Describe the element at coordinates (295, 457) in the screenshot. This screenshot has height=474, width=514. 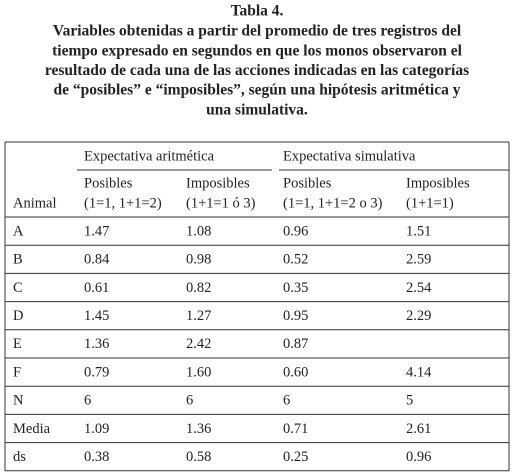
I see `cell: 0.25` at that location.